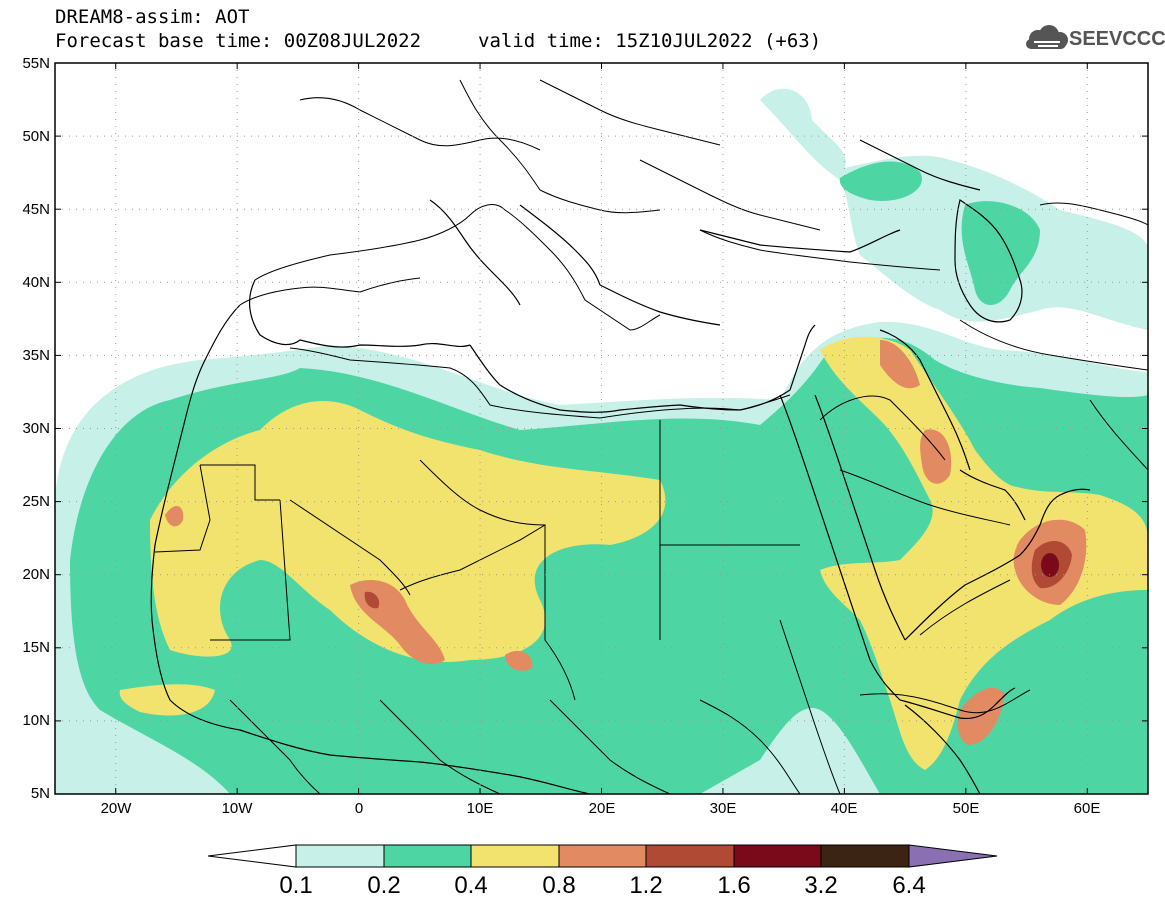  I want to click on colorbar-label: 0.1, so click(295, 885).